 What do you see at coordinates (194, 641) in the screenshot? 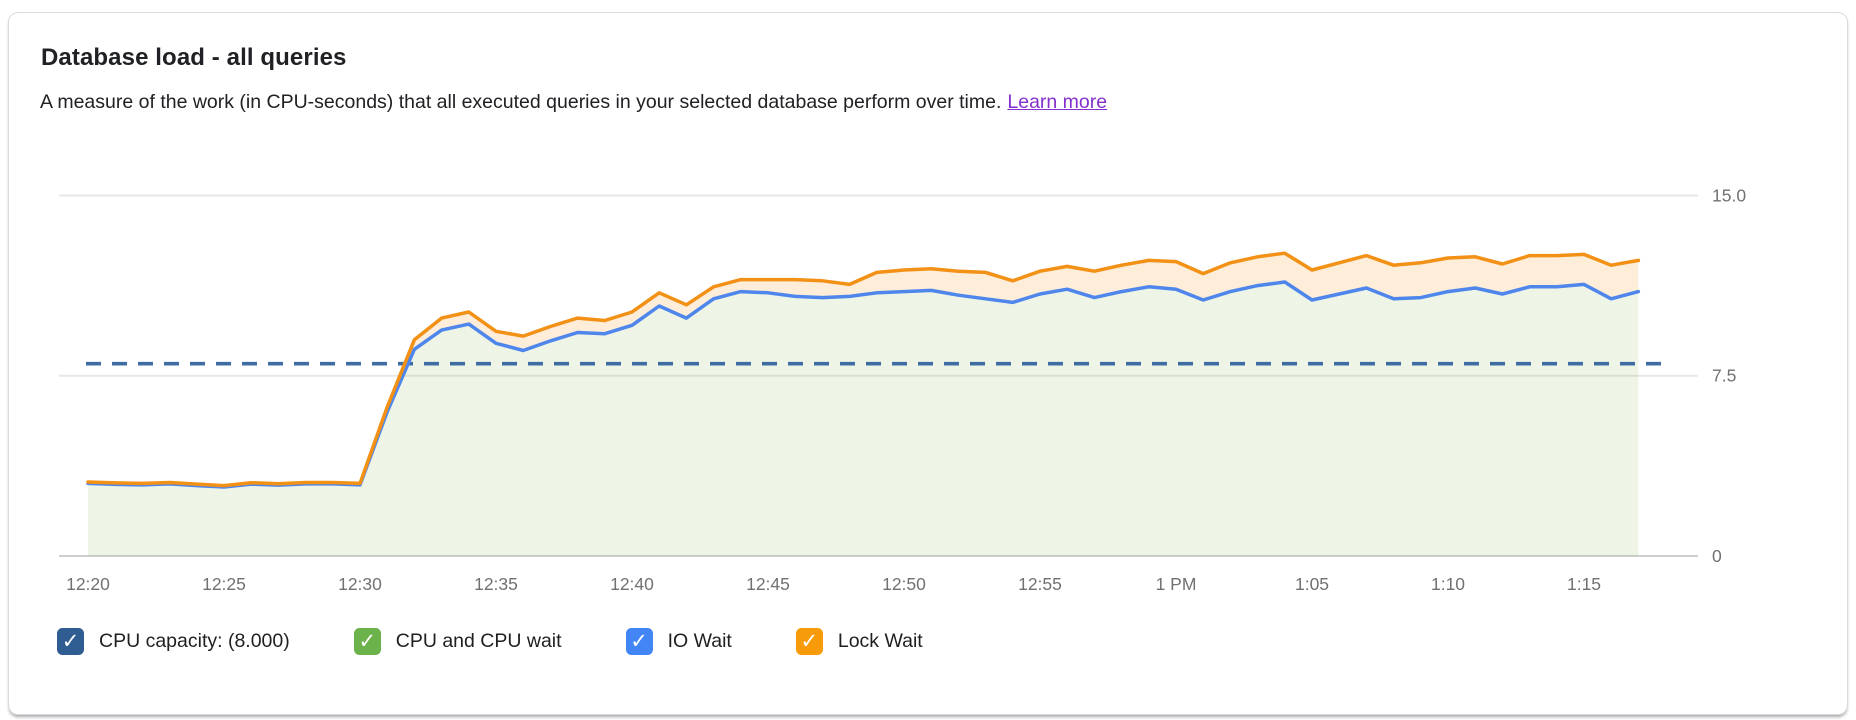
I see `legend-label: CPU capacity: (8.000)` at bounding box center [194, 641].